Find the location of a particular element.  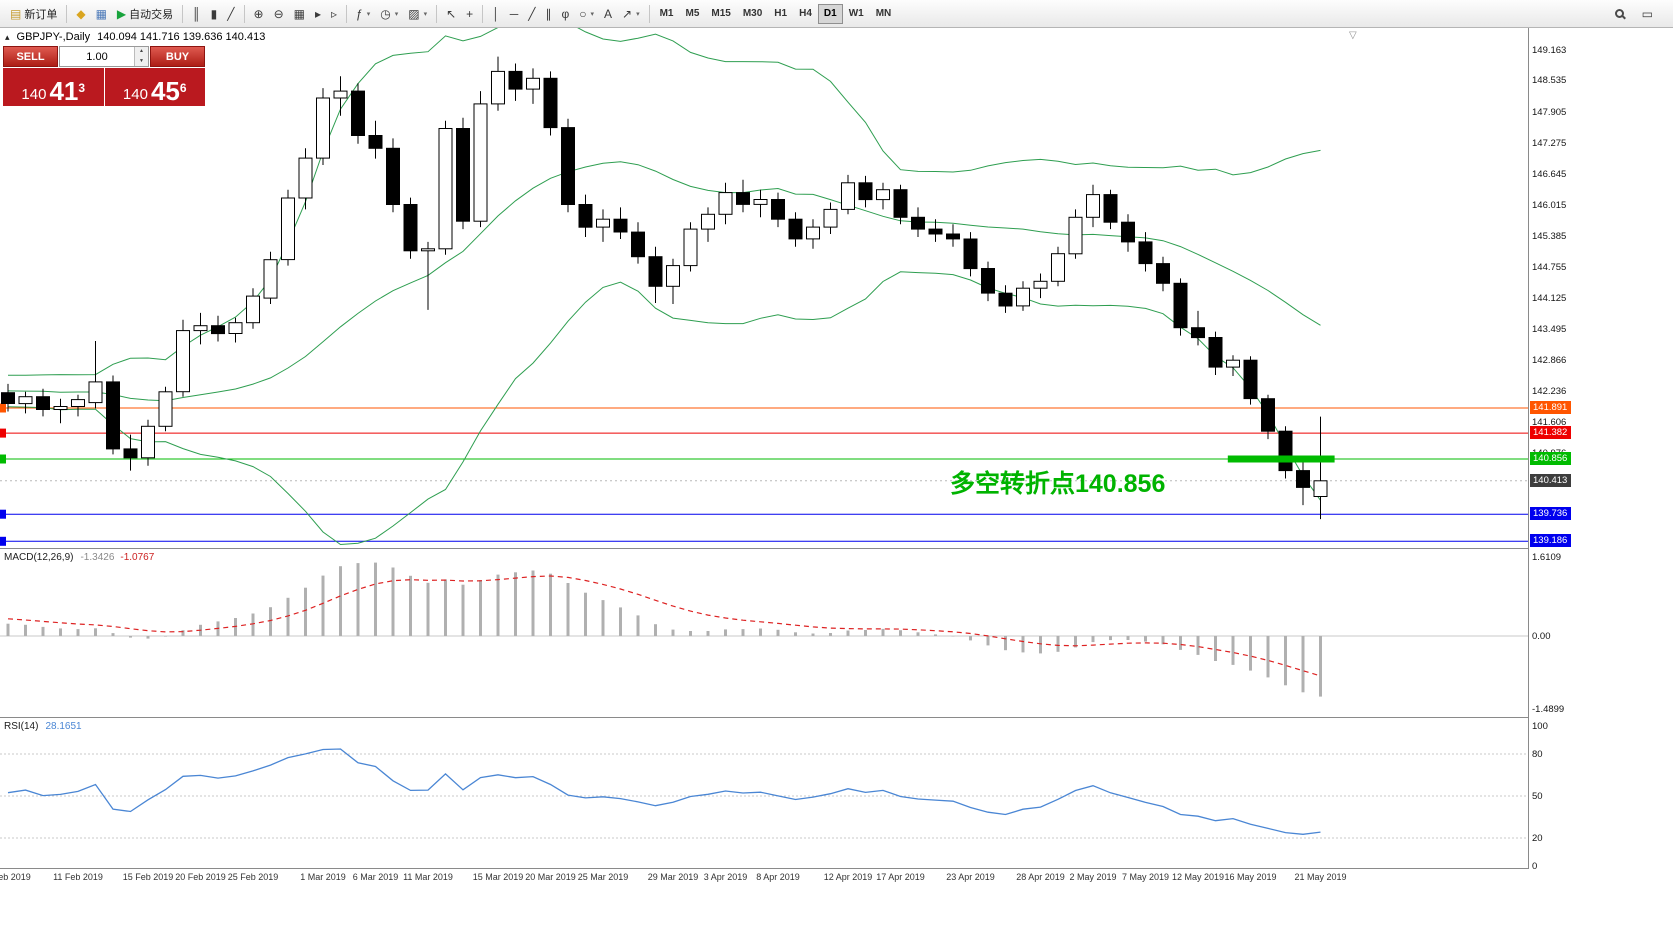

toolbar-group: ║ ▮ ╱ is located at coordinates (213, 14).